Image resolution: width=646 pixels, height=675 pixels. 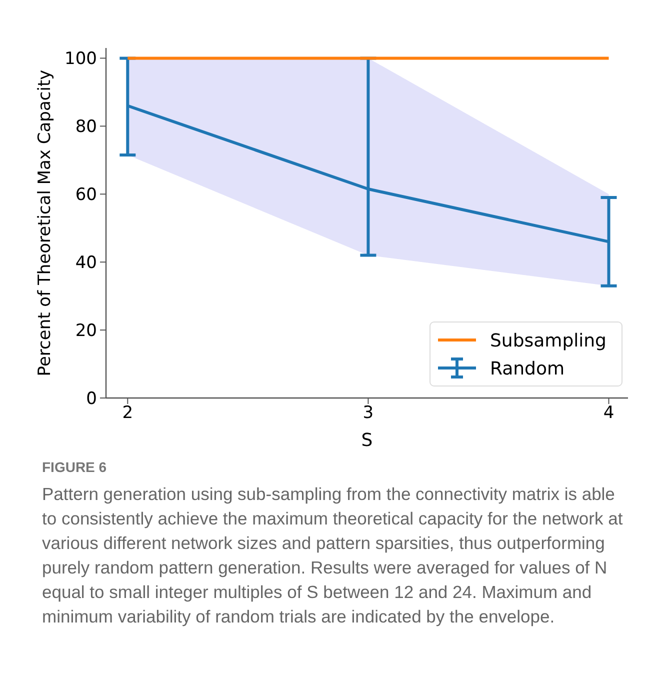 What do you see at coordinates (527, 369) in the screenshot?
I see `legend-label: Random` at bounding box center [527, 369].